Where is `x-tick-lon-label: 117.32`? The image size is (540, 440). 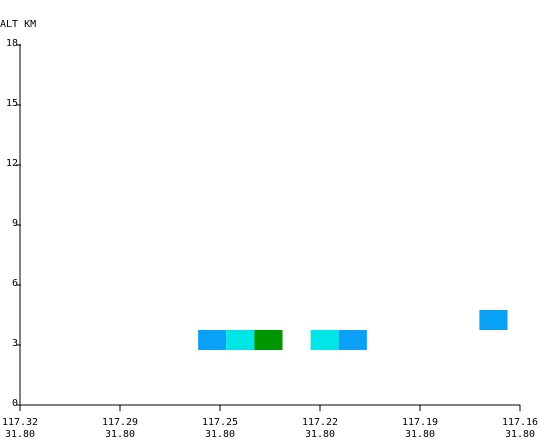 x-tick-lon-label: 117.32 is located at coordinates (20, 422).